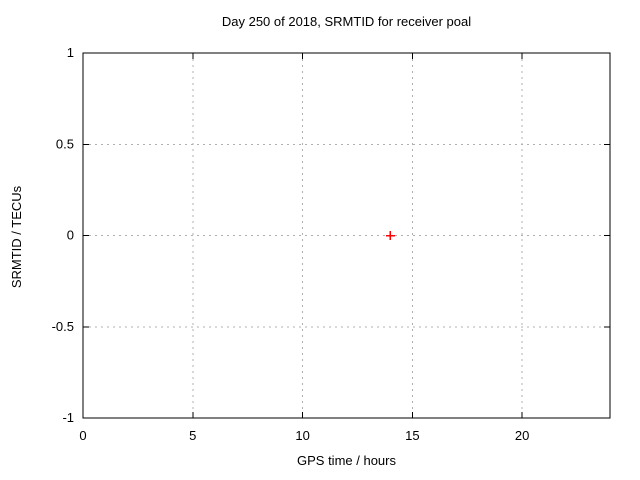 The height and width of the screenshot is (480, 640). What do you see at coordinates (346, 460) in the screenshot?
I see `x-axis-label: GPS time / hours` at bounding box center [346, 460].